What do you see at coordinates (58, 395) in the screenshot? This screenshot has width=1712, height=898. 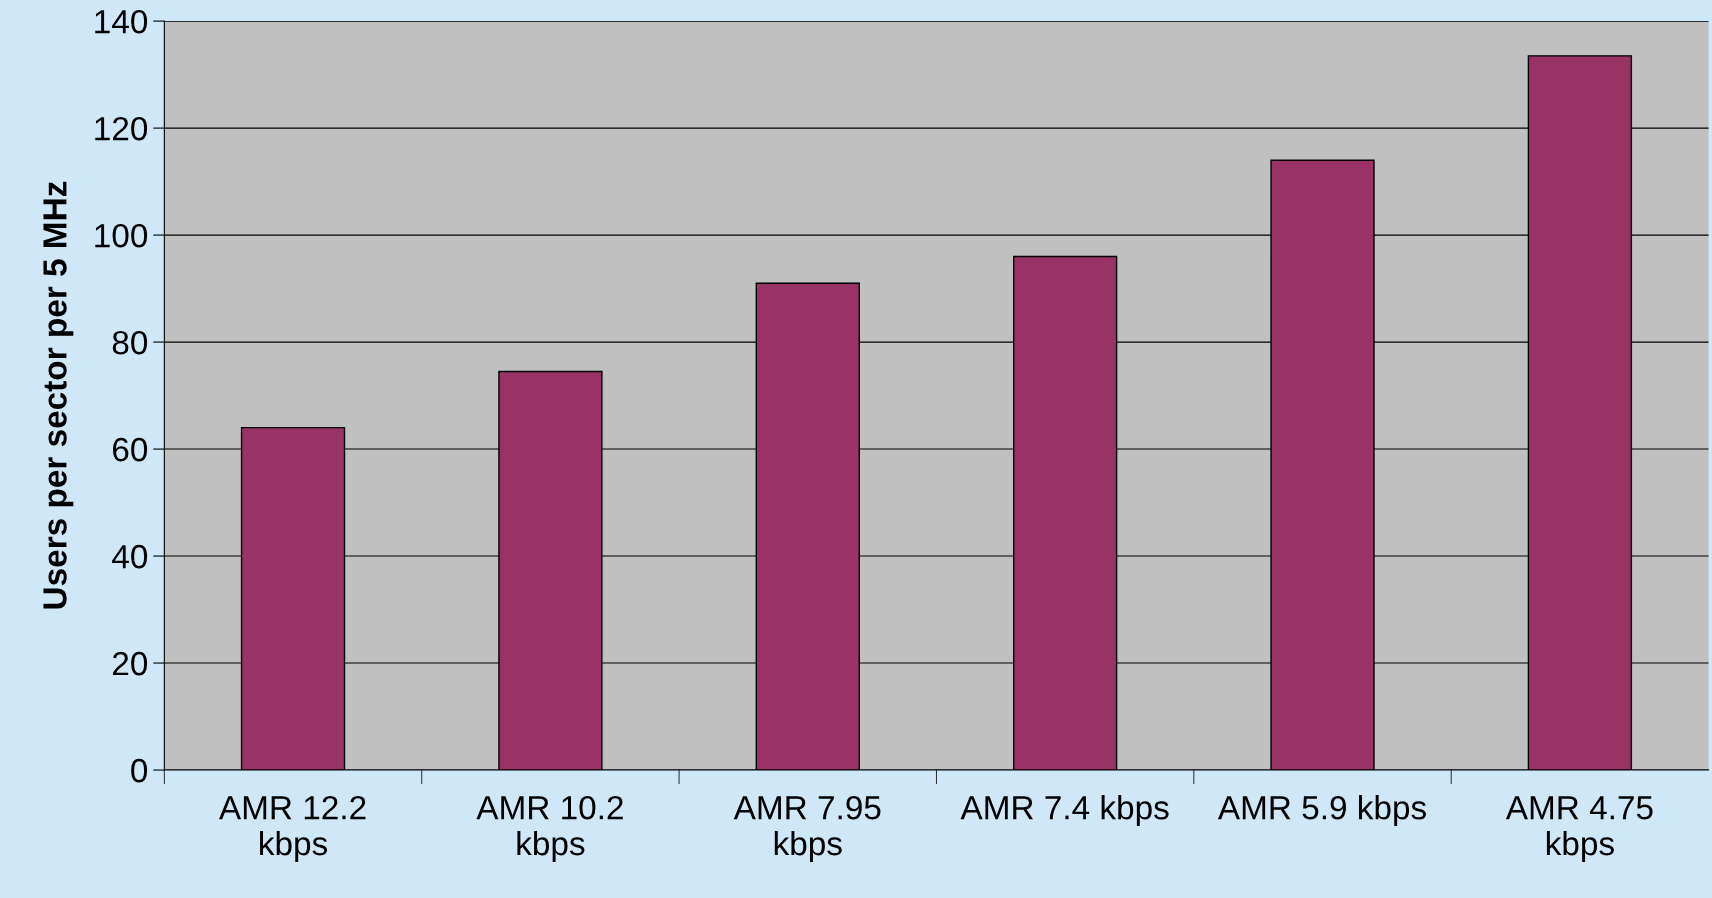 I see `y-axis-title: Users per sector per 5 MHz` at bounding box center [58, 395].